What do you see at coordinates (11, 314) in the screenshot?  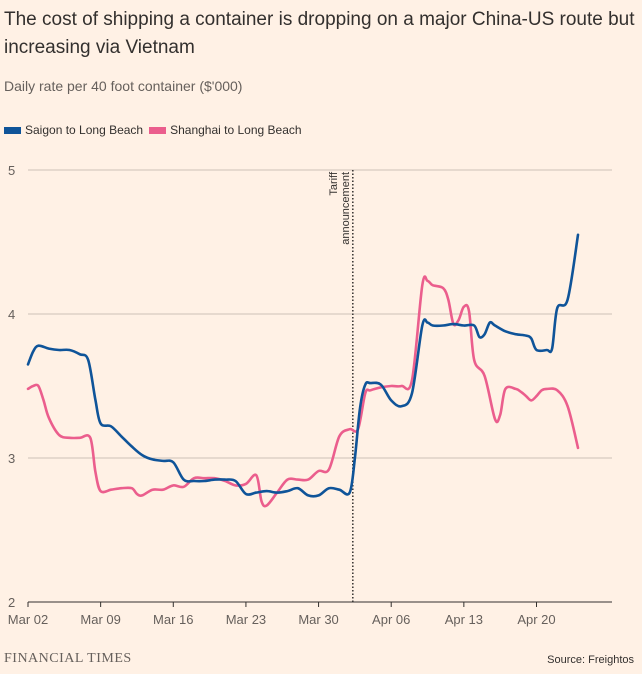 I see `y-tick-label-4: 4` at bounding box center [11, 314].